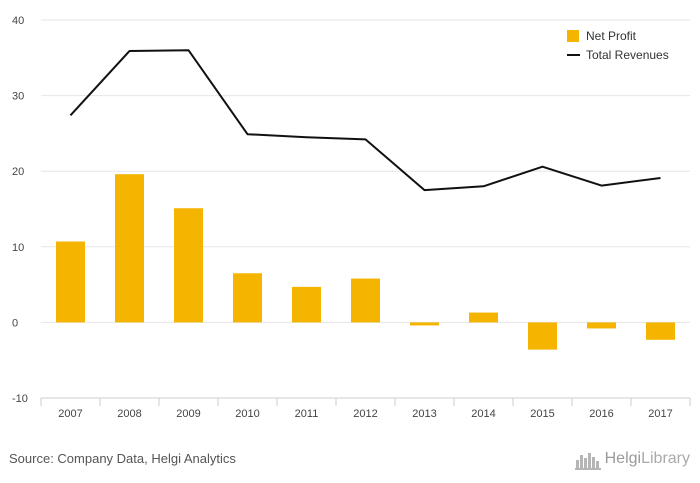 The image size is (700, 483). I want to click on x-tick-label: 2013, so click(424, 414).